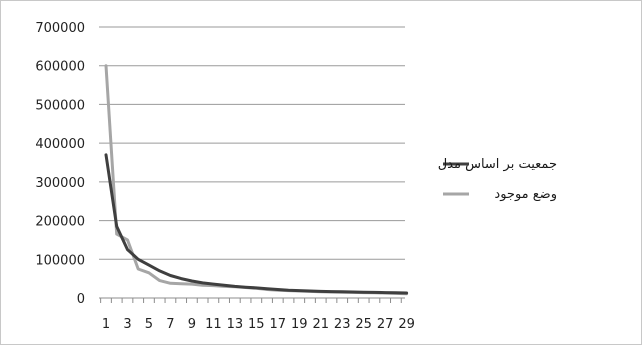 The width and height of the screenshot is (642, 345). I want to click on x-tick-label: 17, so click(278, 324).